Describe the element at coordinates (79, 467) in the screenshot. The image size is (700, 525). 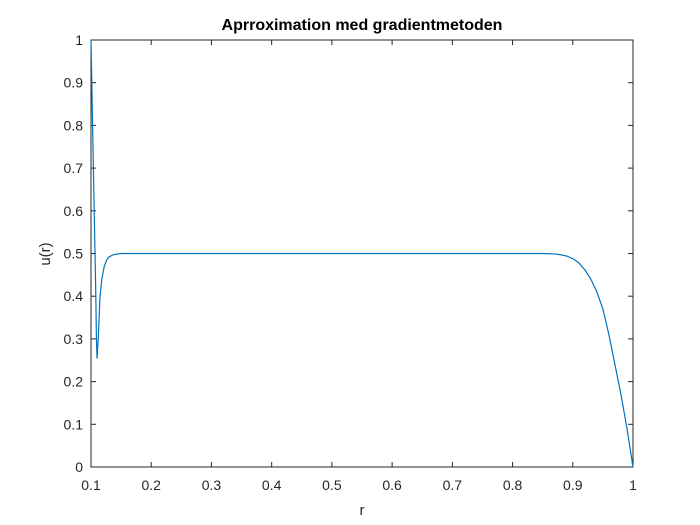
I see `y-tick-label: 0` at that location.